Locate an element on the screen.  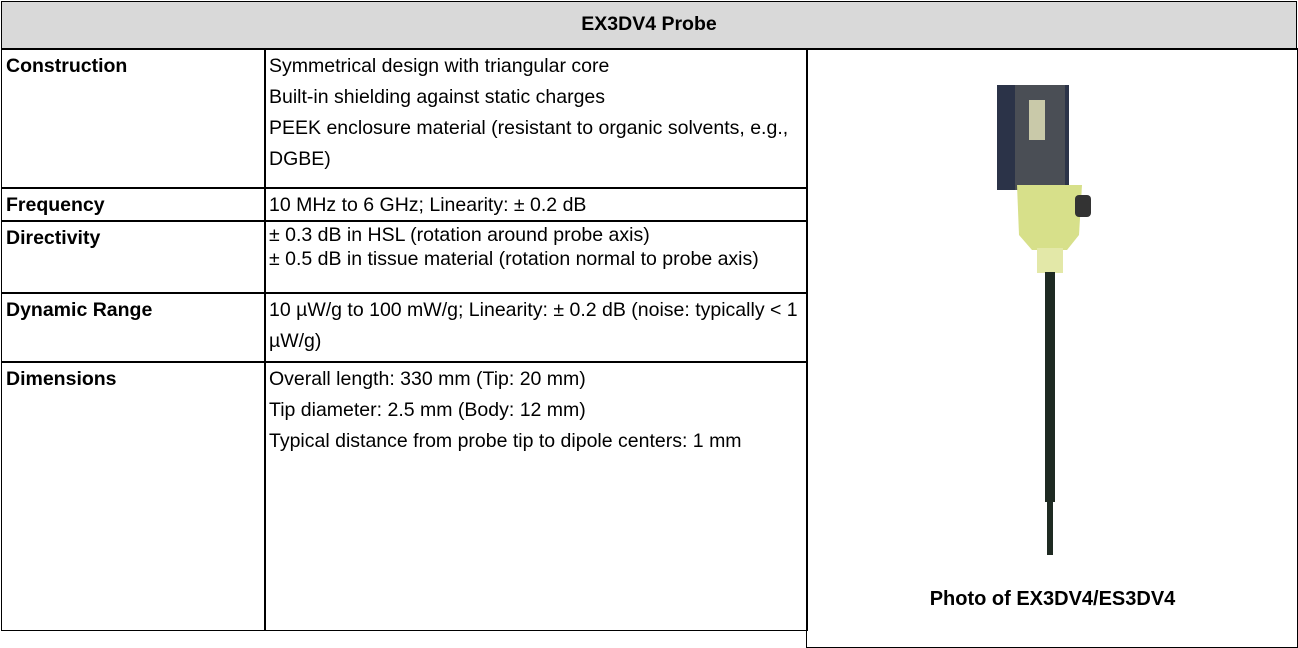
probe-clip is located at coordinates (1037, 120).